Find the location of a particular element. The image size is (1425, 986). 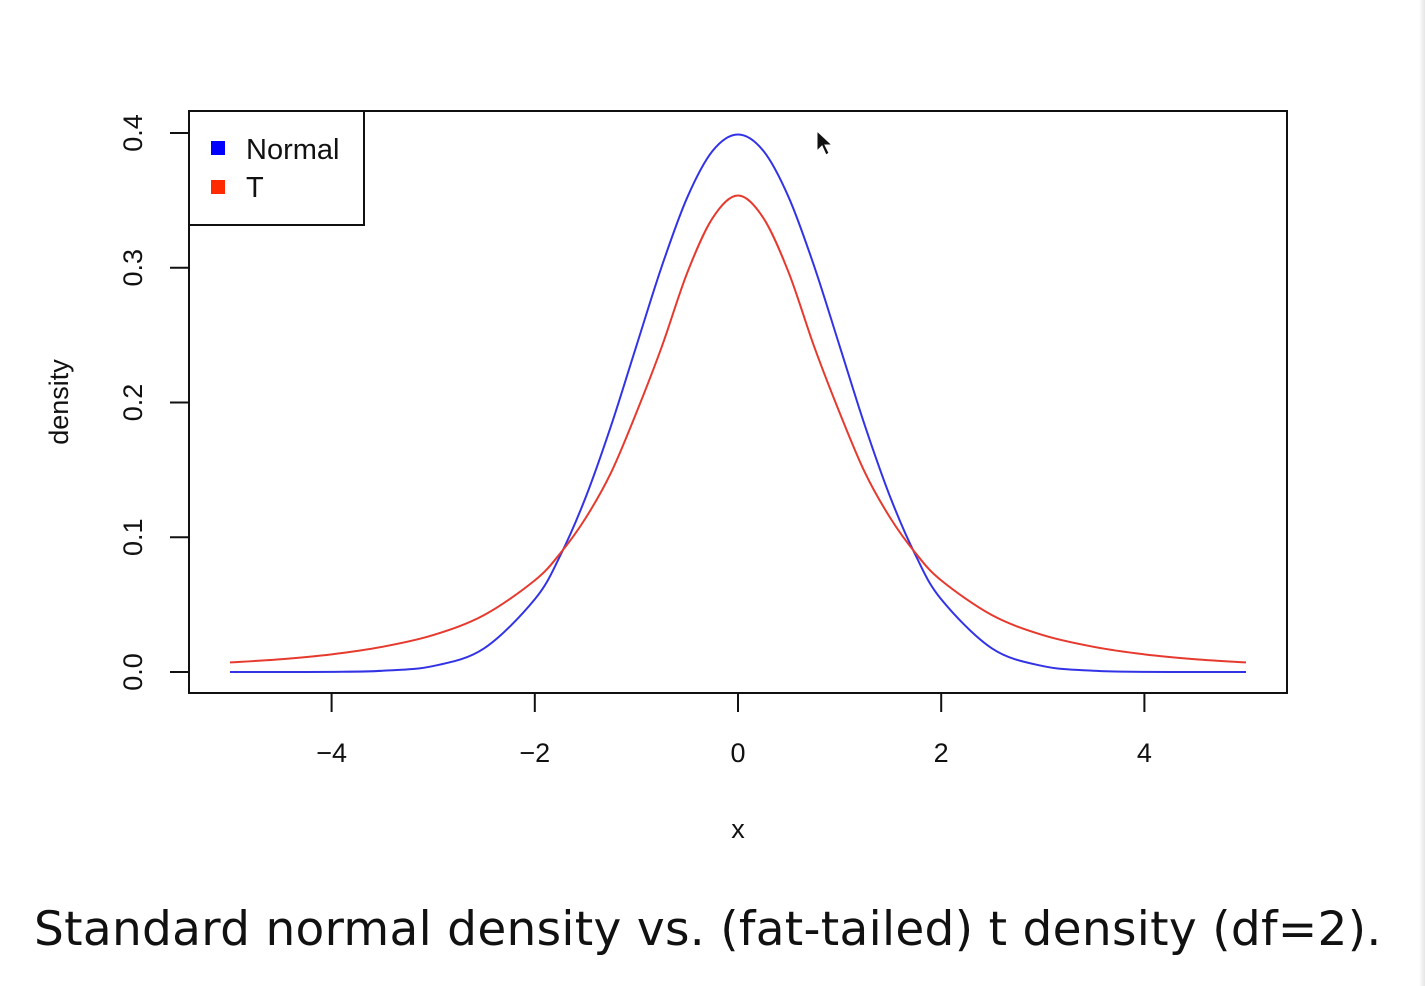

legend-label-t: T is located at coordinates (255, 188).